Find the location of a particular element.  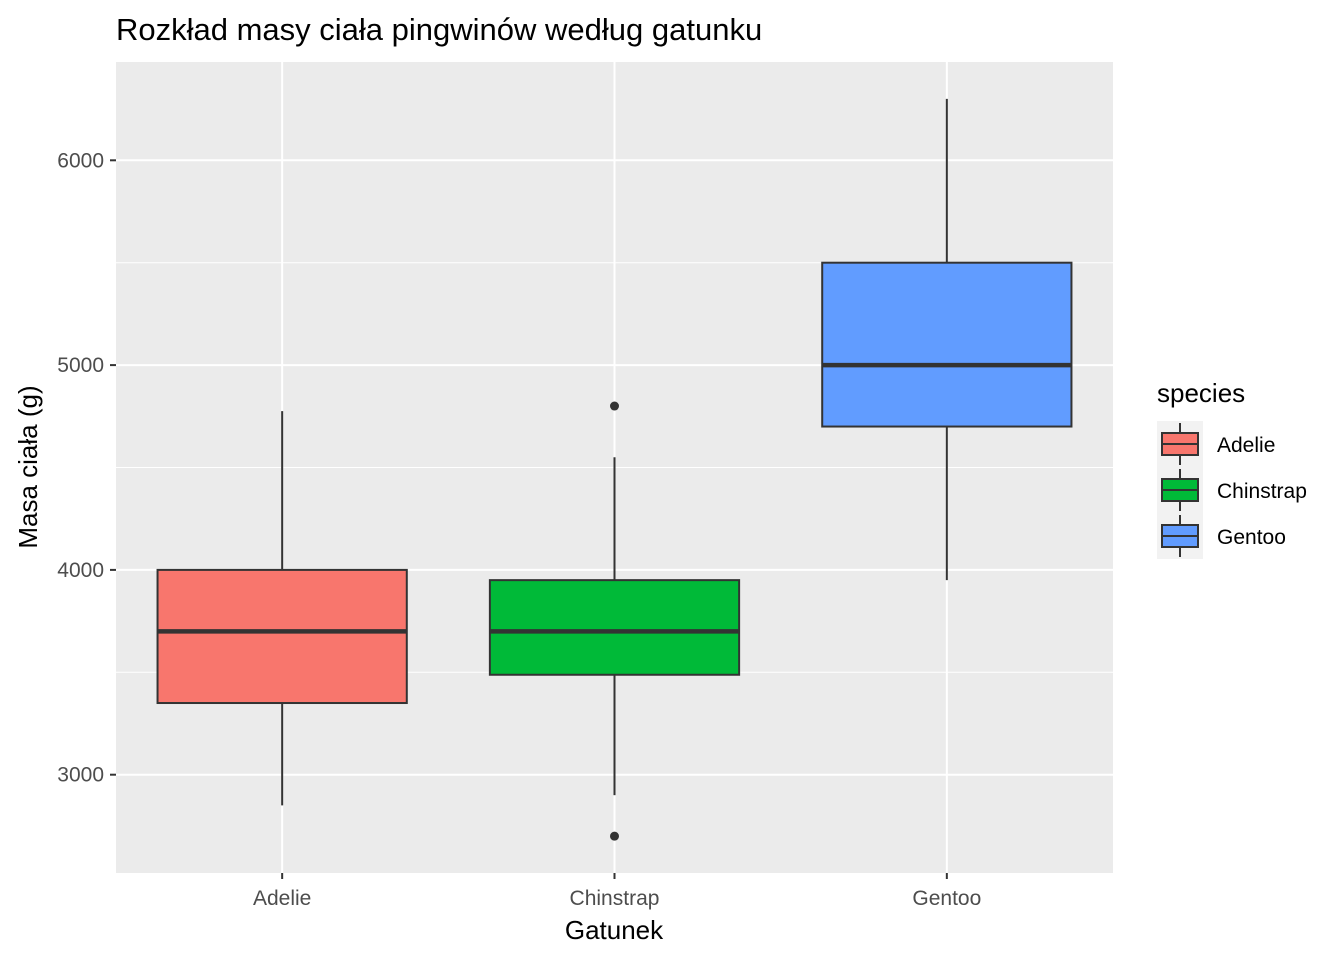

legend-label: Chinstrap is located at coordinates (1262, 491).